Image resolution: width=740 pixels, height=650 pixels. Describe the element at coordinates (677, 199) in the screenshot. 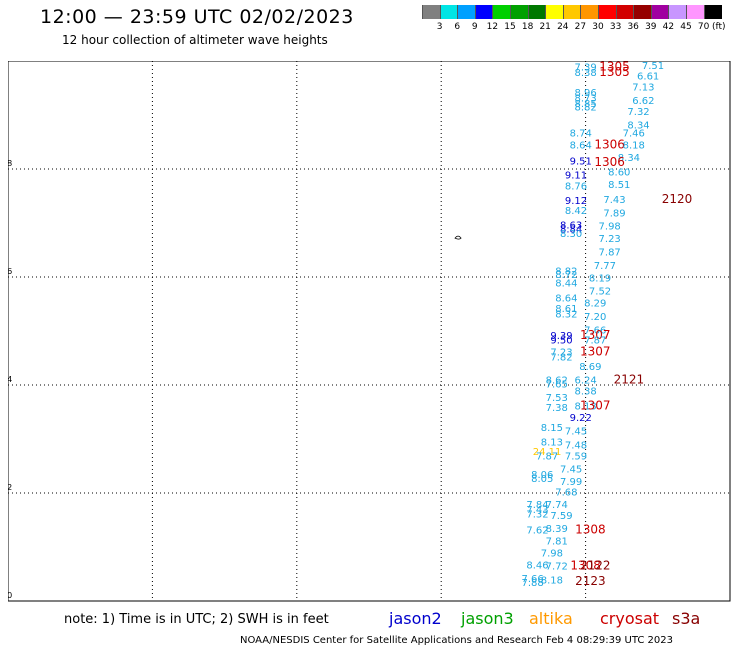

I see `wave-height-label: 2120` at that location.